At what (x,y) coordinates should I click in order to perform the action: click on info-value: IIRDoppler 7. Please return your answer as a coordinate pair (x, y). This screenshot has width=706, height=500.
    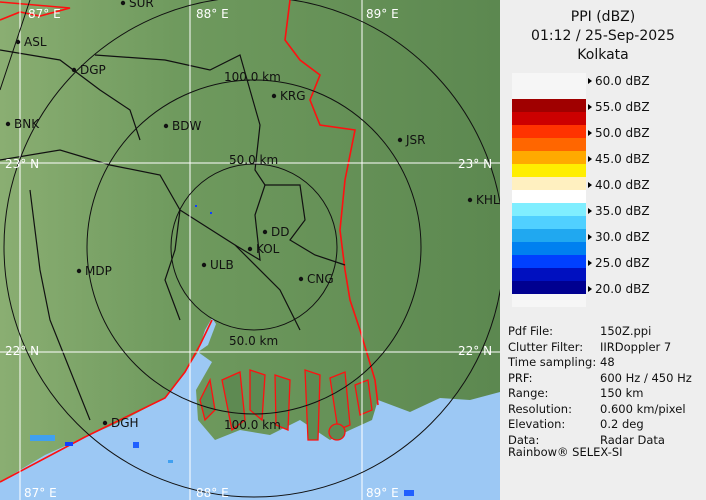
    Looking at the image, I should click on (636, 346).